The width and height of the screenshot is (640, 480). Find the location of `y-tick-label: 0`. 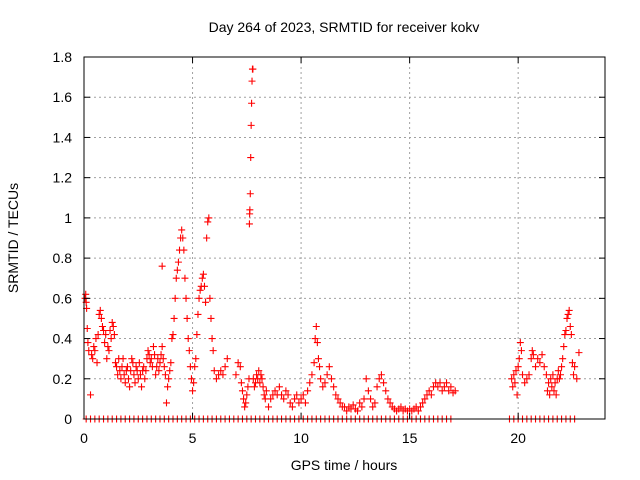

y-tick-label: 0 is located at coordinates (68, 419).